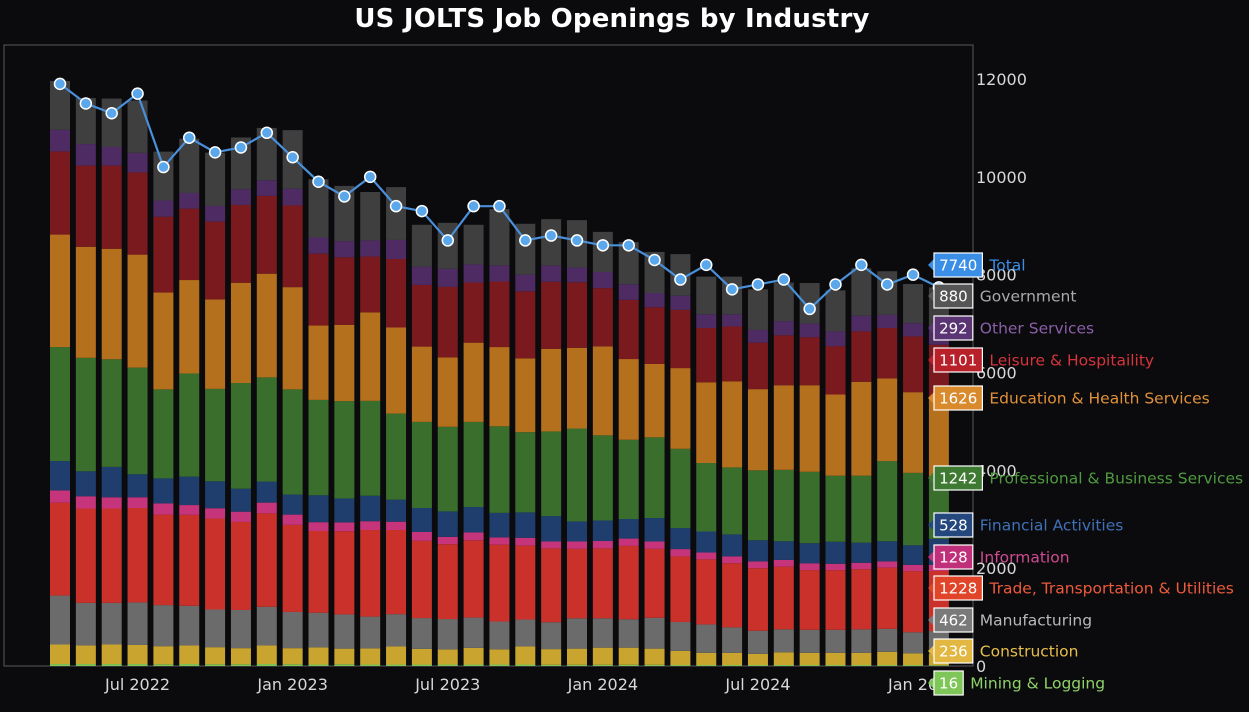  Describe the element at coordinates (1001, 177) in the screenshot. I see `y-tick-label: 10000` at that location.